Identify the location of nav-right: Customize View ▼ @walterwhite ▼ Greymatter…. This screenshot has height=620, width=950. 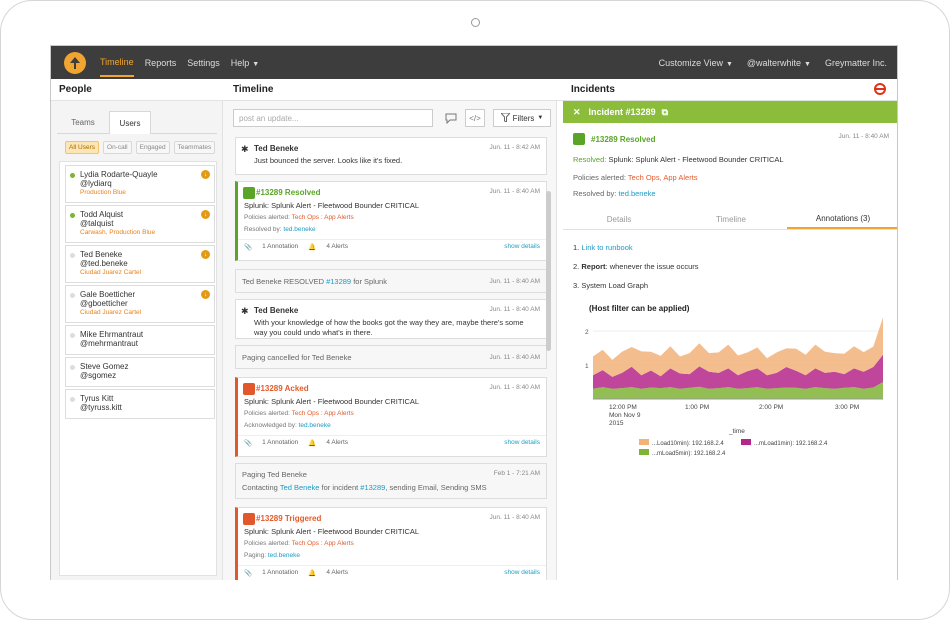
(778, 63).